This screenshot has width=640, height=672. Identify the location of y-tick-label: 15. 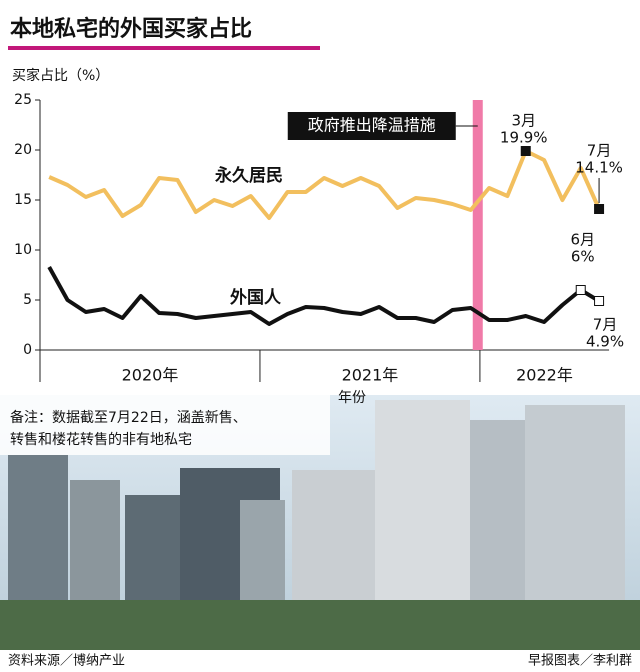
(23, 200).